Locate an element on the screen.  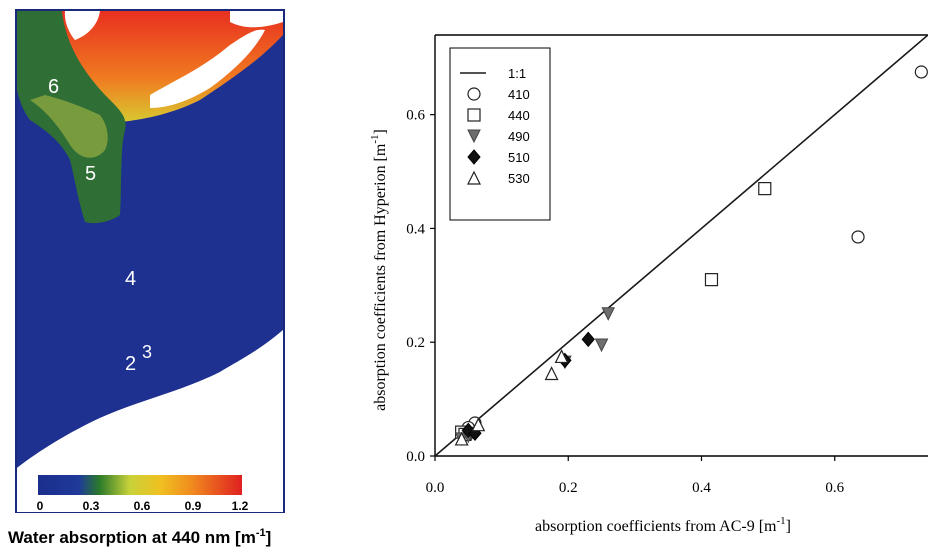
legend-items: 1:1 410 440 490 510 530 is located at coordinates (495, 126).